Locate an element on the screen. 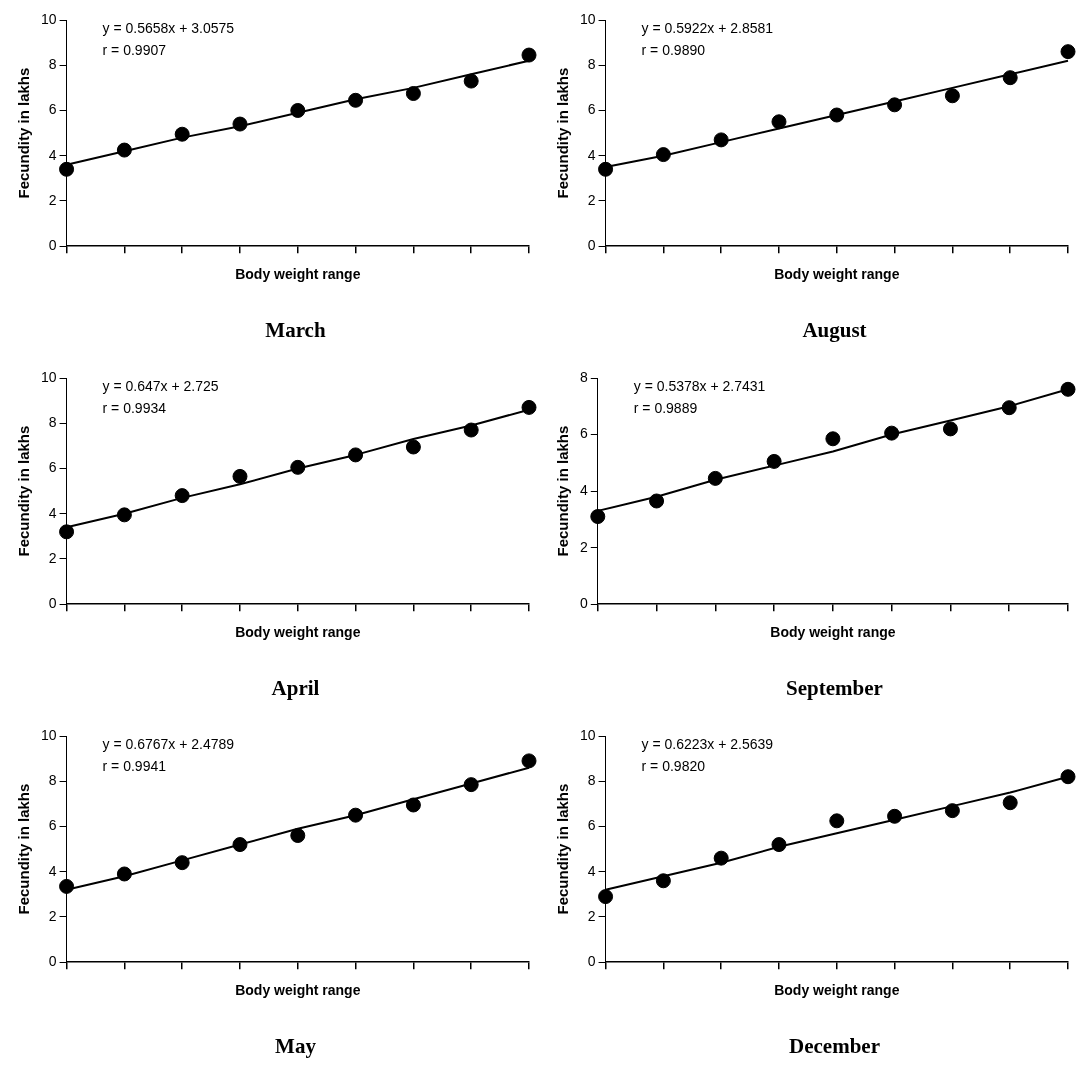 Image resolution: width=1091 pixels, height=1074 pixels. annotation: y = 0.5658x + 3.0575 is located at coordinates (168, 27).